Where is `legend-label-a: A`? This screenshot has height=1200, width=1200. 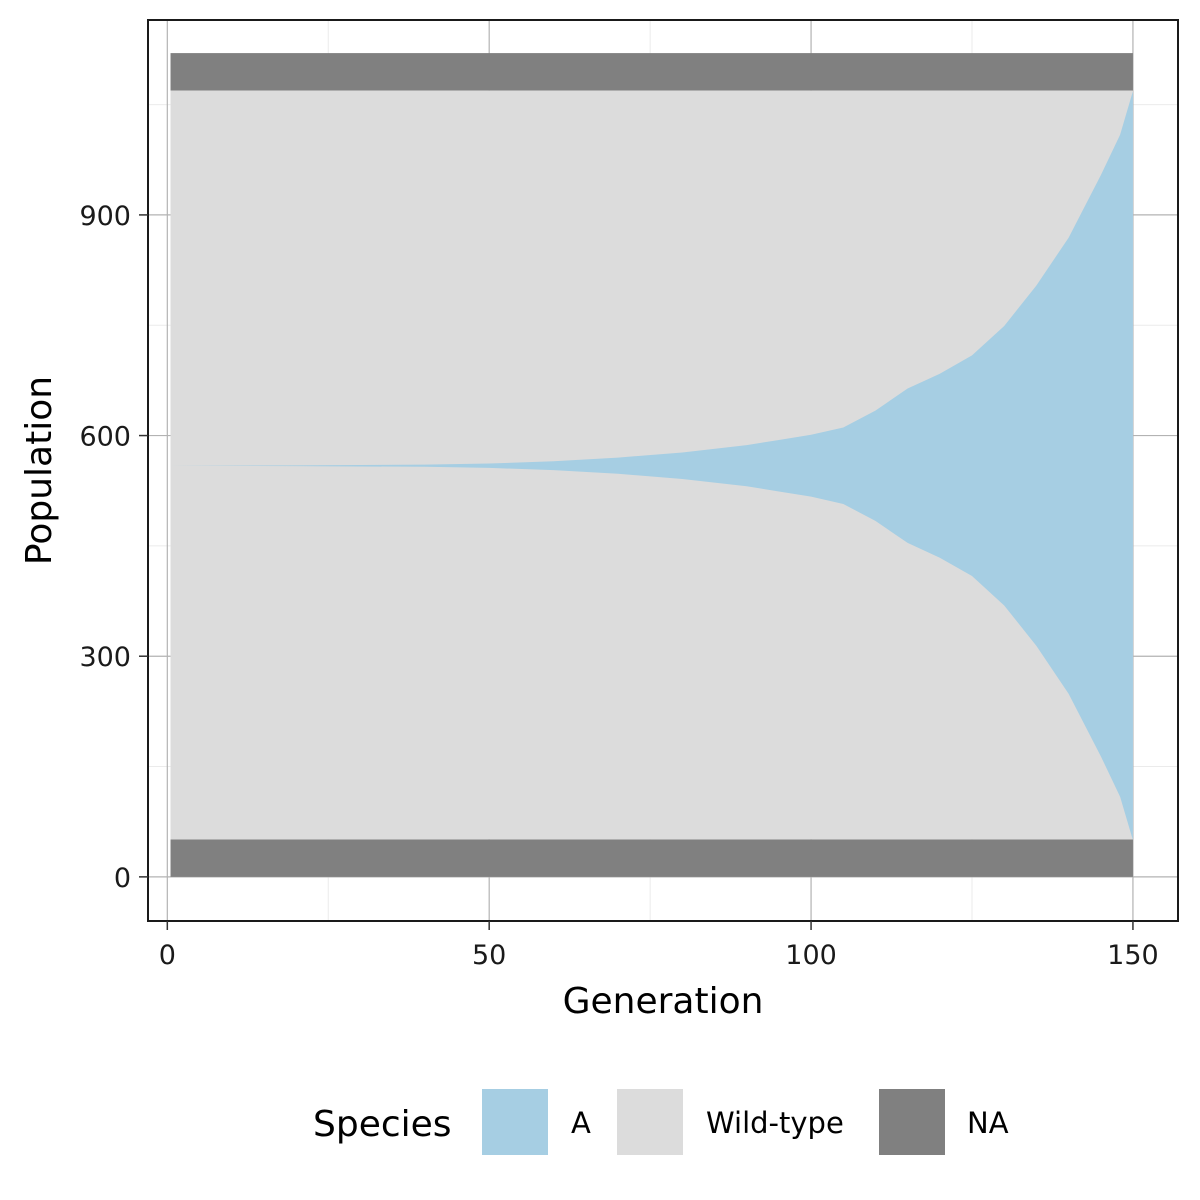 legend-label-a: A is located at coordinates (581, 1123).